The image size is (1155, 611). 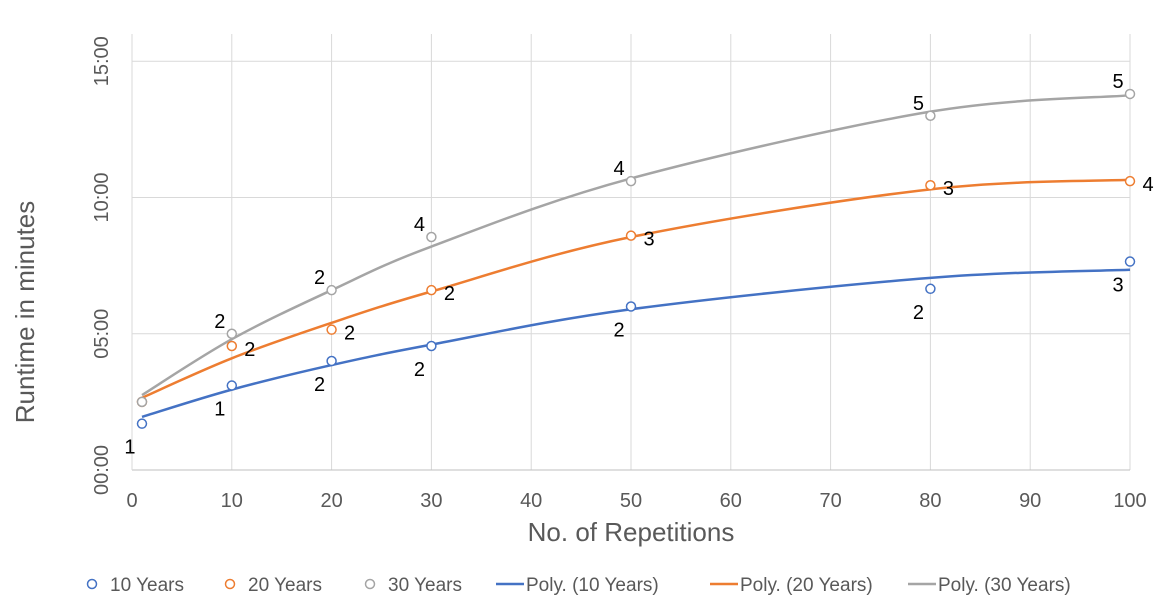 What do you see at coordinates (531, 501) in the screenshot?
I see `x-tick-label: 40` at bounding box center [531, 501].